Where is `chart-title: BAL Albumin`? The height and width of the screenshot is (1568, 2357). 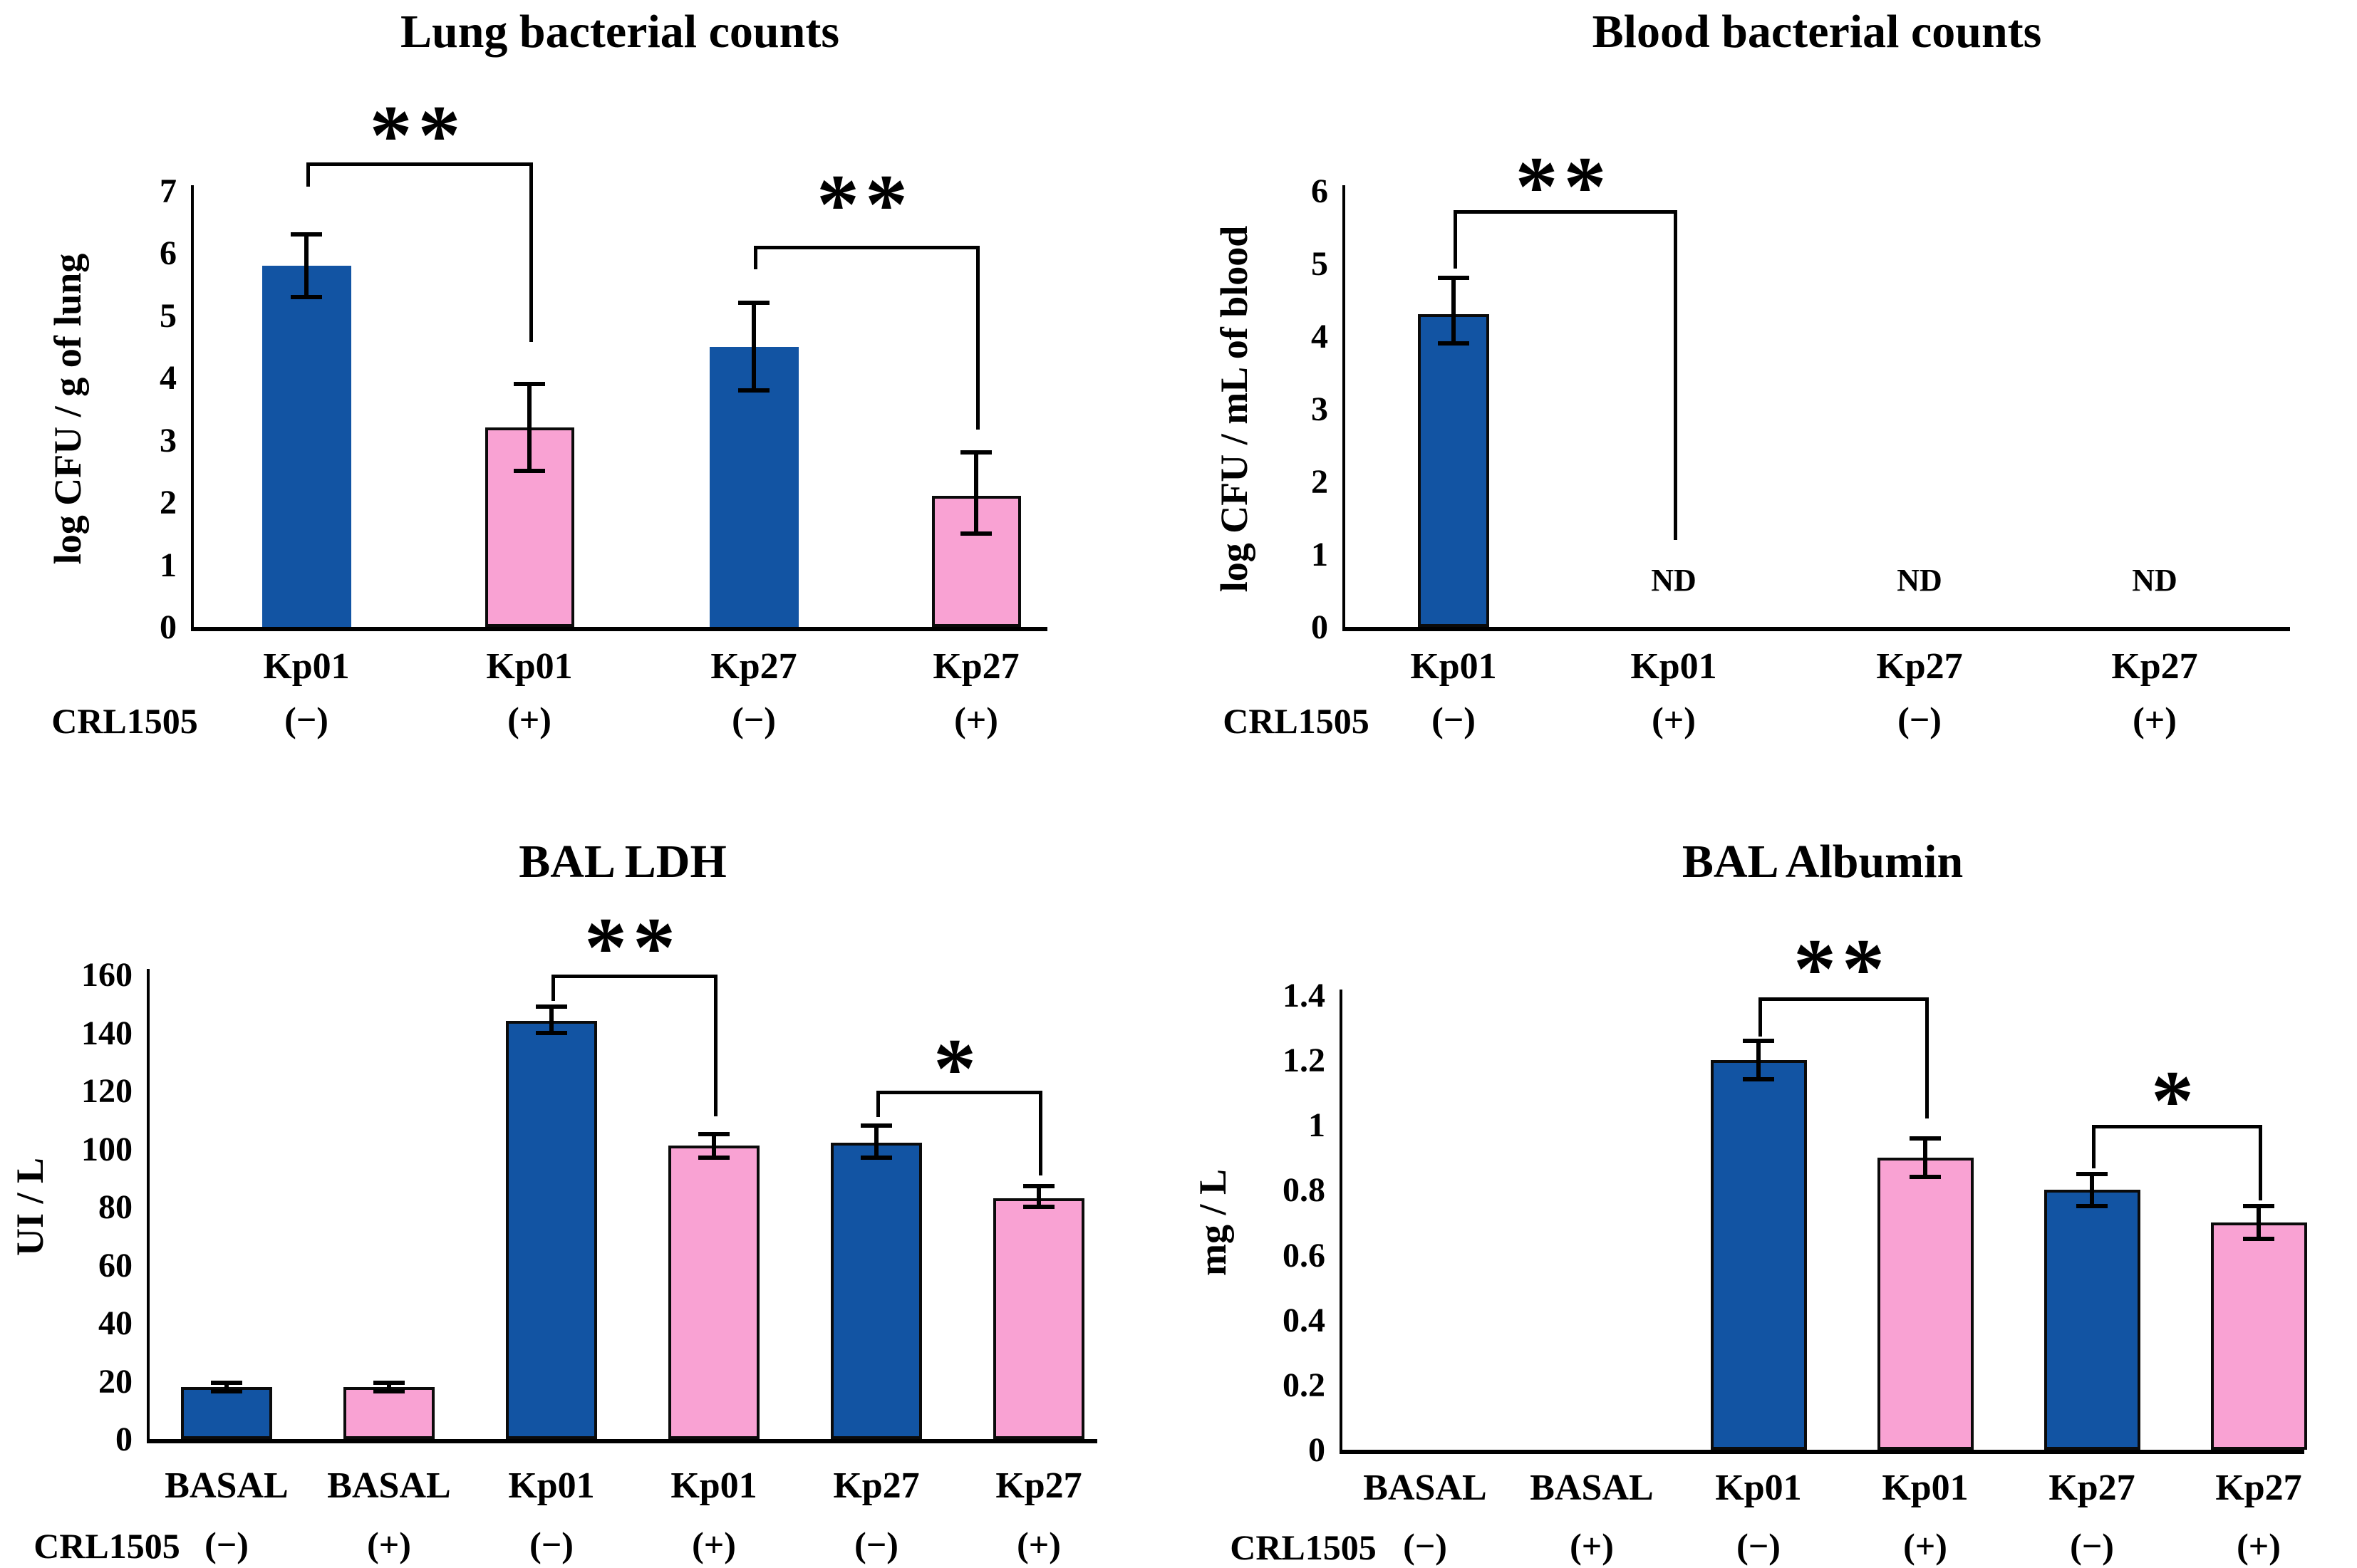
chart-title: BAL Albumin is located at coordinates (1823, 862).